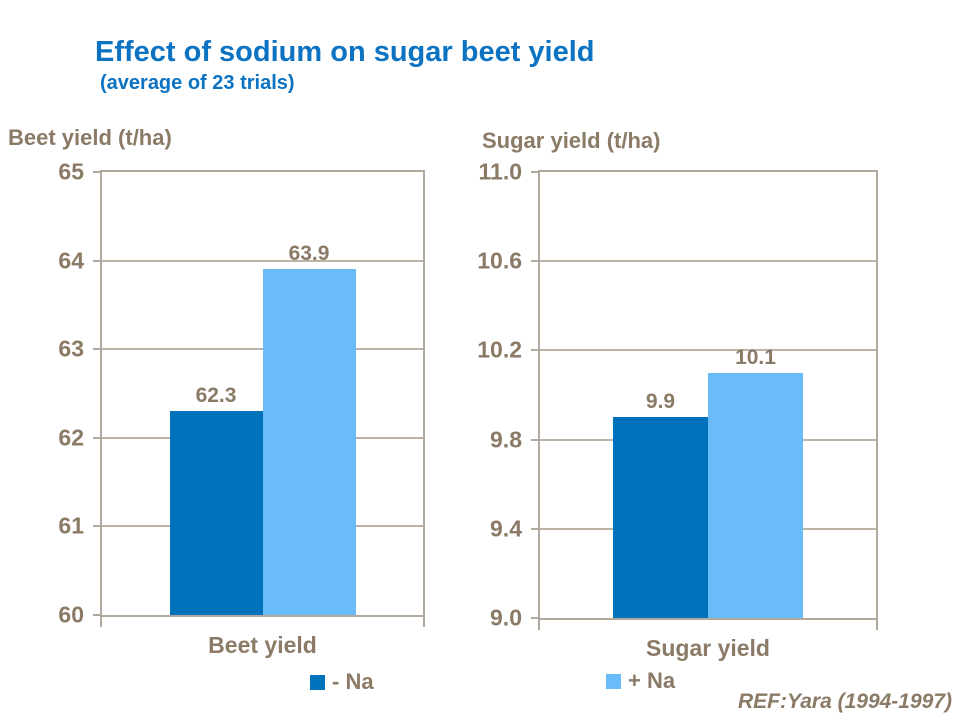 This screenshot has height=720, width=960. Describe the element at coordinates (499, 260) in the screenshot. I see `y-axis-tick-label: 10.6` at that location.